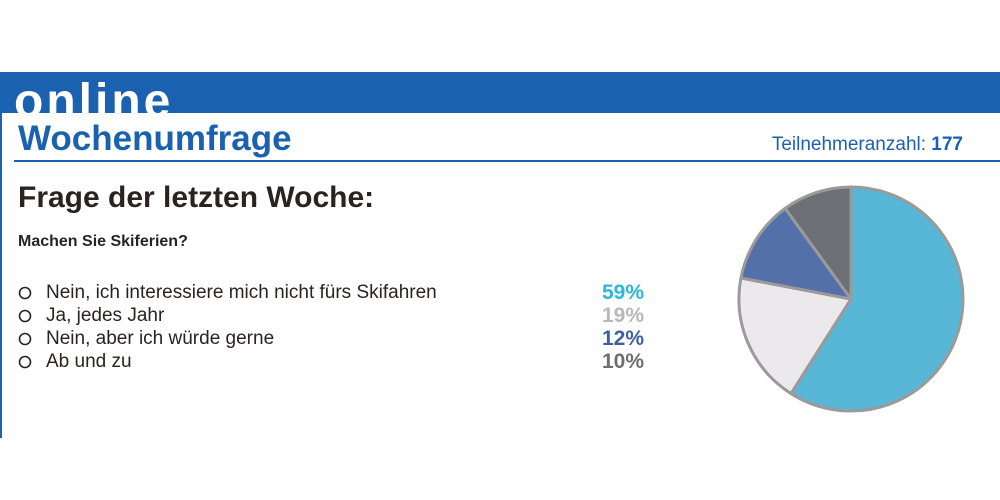  What do you see at coordinates (507, 161) in the screenshot?
I see `title-divider` at bounding box center [507, 161].